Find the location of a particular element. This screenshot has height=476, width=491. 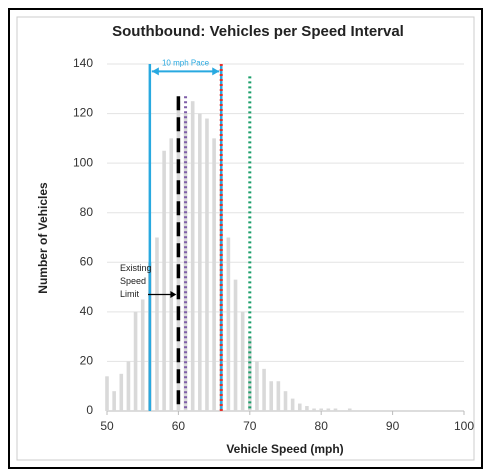

y-tick-label: 80 is located at coordinates (87, 212).